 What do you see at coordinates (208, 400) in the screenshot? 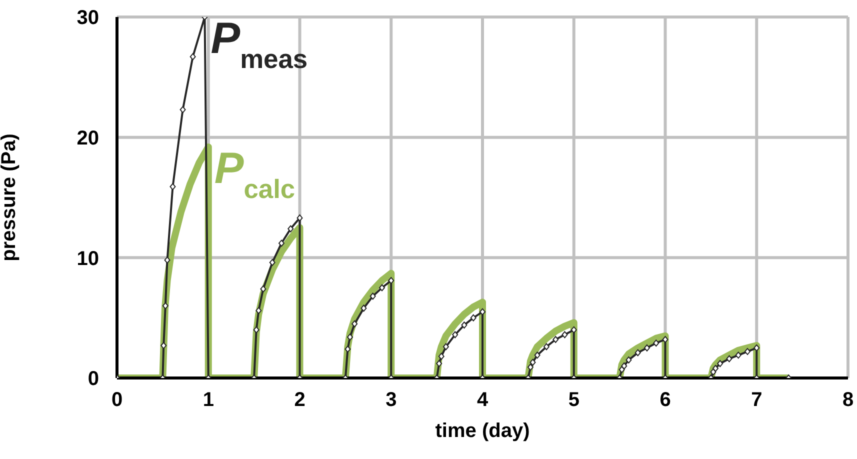
I see `x-tick-label: 1` at bounding box center [208, 400].